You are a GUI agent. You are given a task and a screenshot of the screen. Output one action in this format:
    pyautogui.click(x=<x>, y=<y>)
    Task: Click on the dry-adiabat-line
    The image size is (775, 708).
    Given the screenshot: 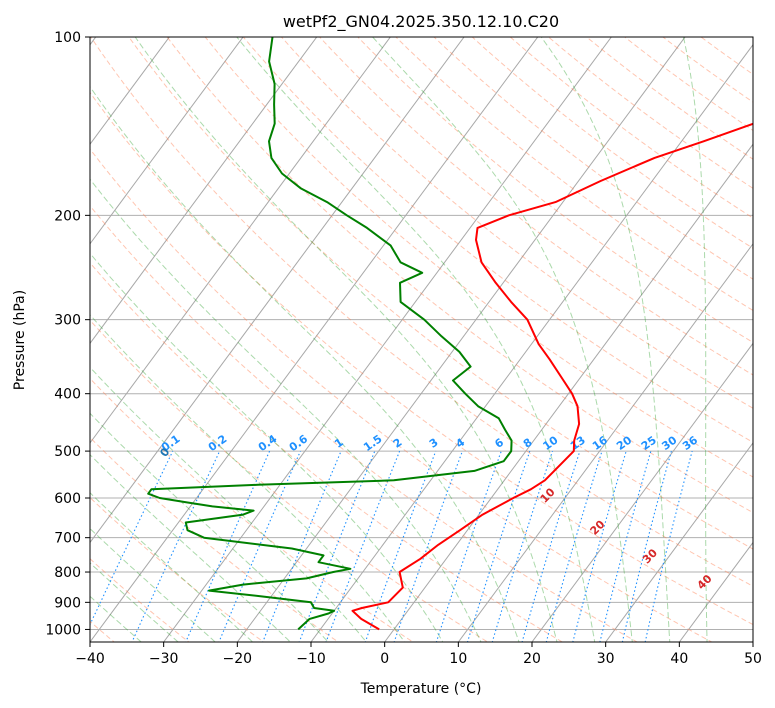 What is the action you would take?
    pyautogui.click(x=140, y=600)
    